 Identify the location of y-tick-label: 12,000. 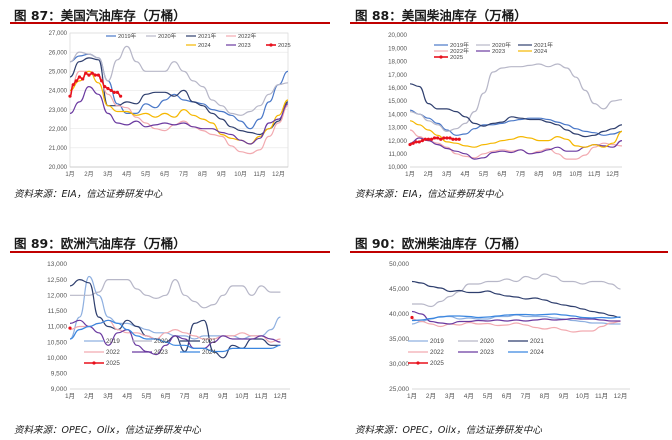
(397, 141).